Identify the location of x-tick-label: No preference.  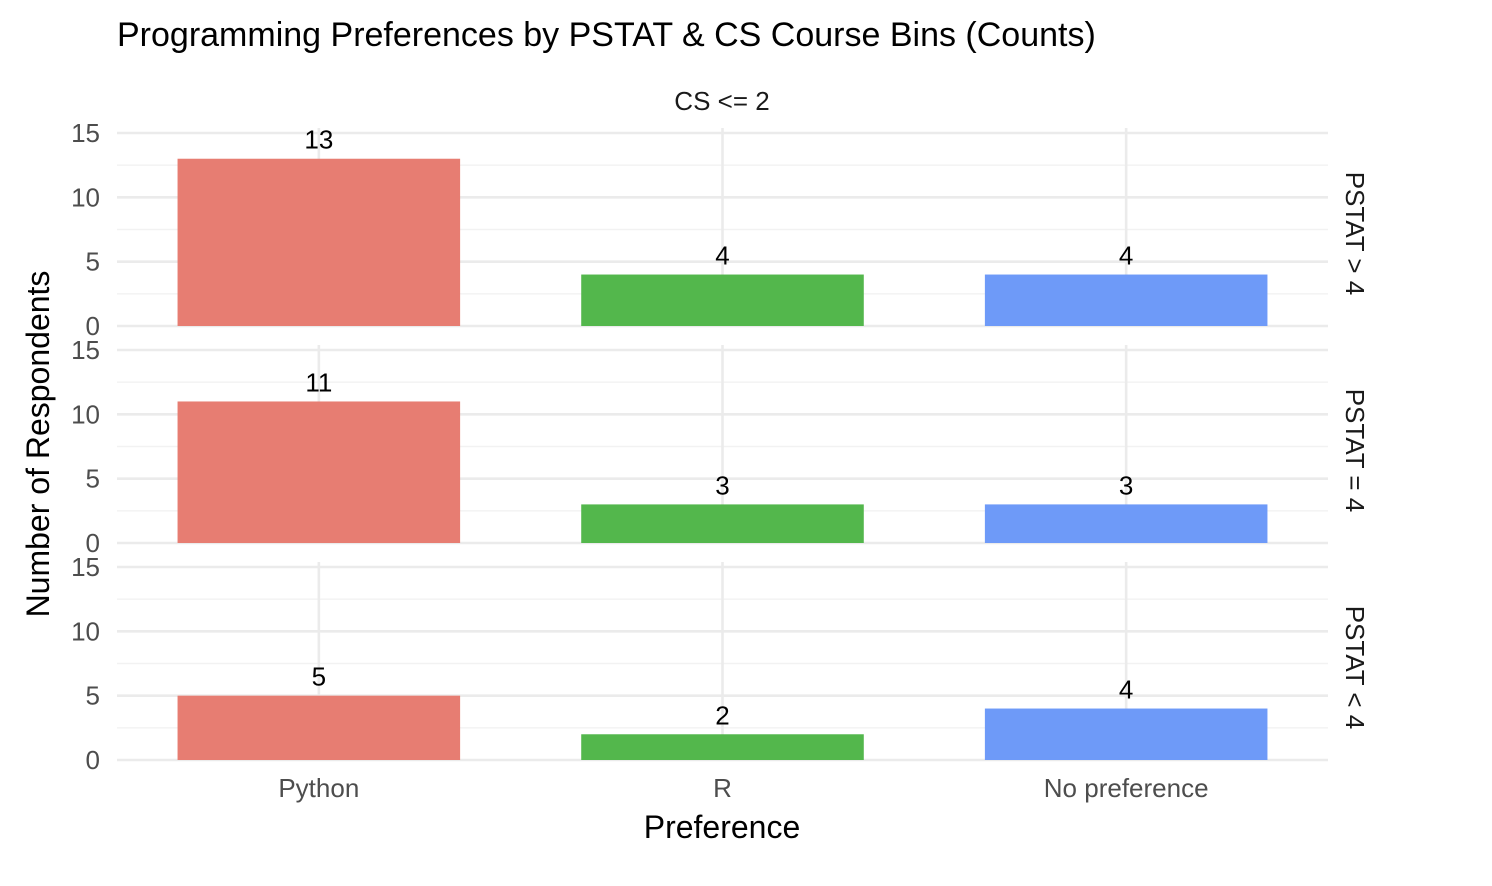
(1126, 788).